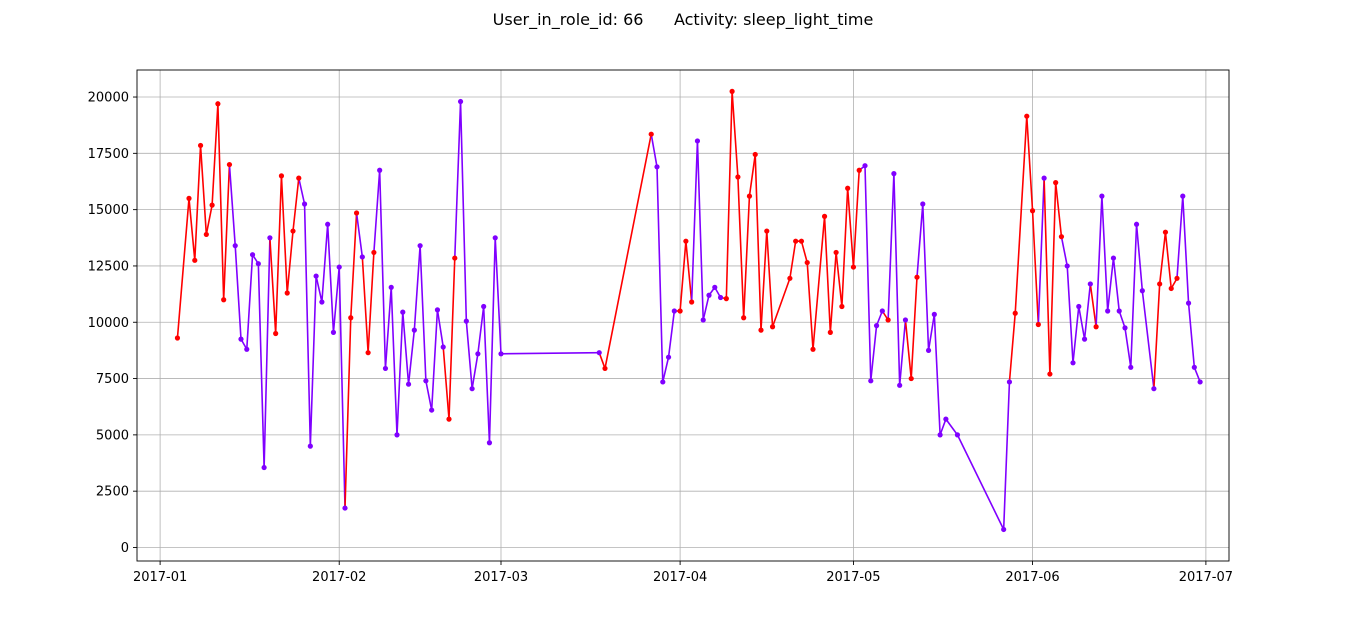 This screenshot has width=1366, height=637. Describe the element at coordinates (108, 210) in the screenshot. I see `y-tick-label: 15000` at that location.